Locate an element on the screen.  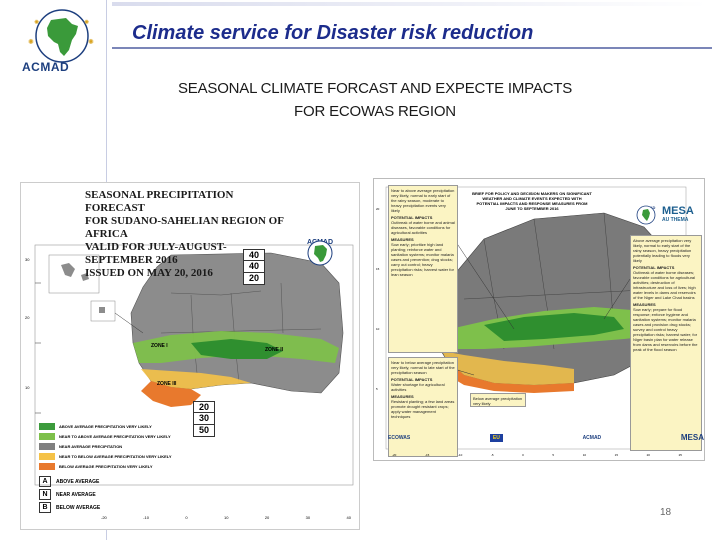
legend-label: ABOVE AVERAGE PRECIPITATION VERY LIKELY is located at coordinates (105, 426).